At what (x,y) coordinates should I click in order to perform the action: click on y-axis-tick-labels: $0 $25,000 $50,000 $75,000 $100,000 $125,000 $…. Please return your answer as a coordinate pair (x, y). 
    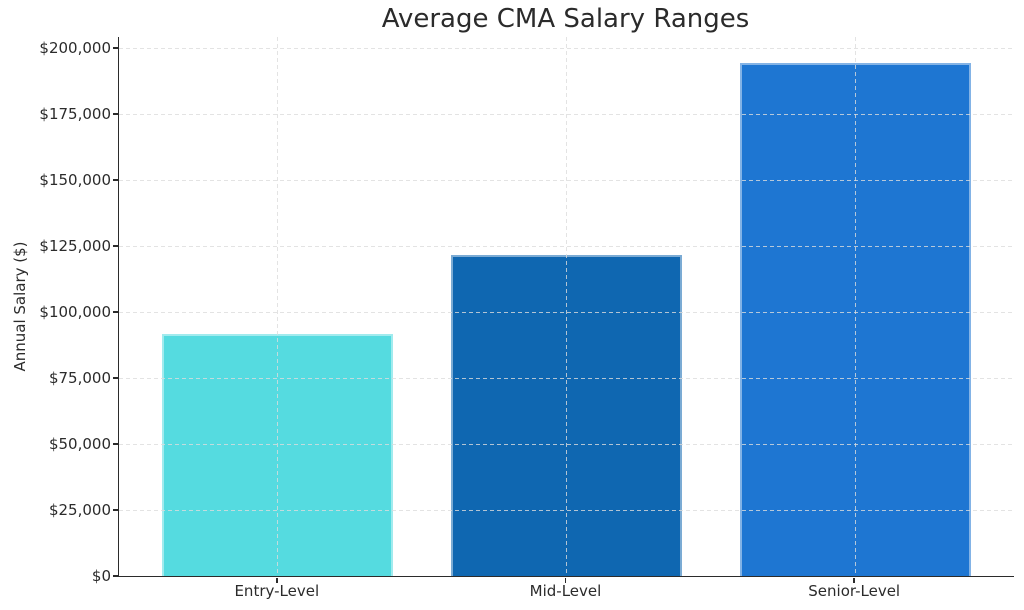
    Looking at the image, I should click on (55, 311).